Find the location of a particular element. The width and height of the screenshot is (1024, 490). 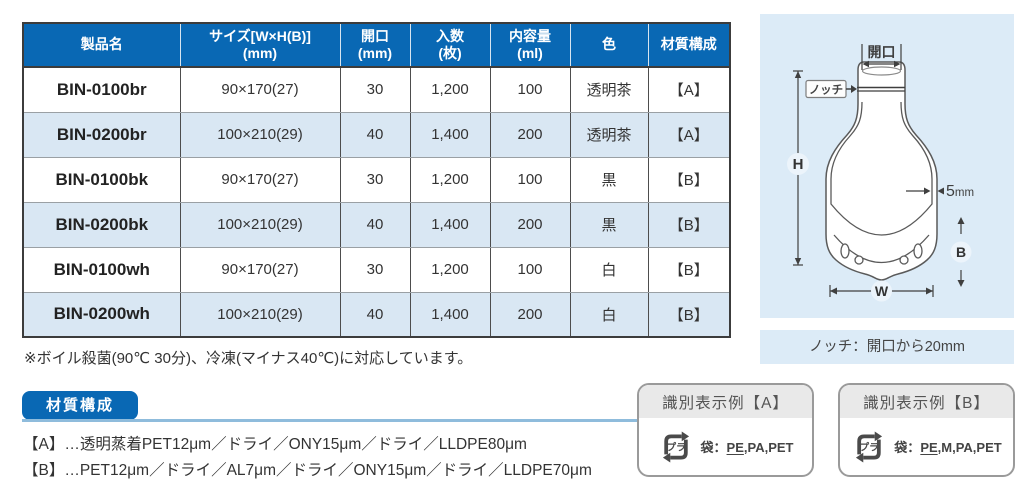

cell-color: 黒 is located at coordinates (609, 180).